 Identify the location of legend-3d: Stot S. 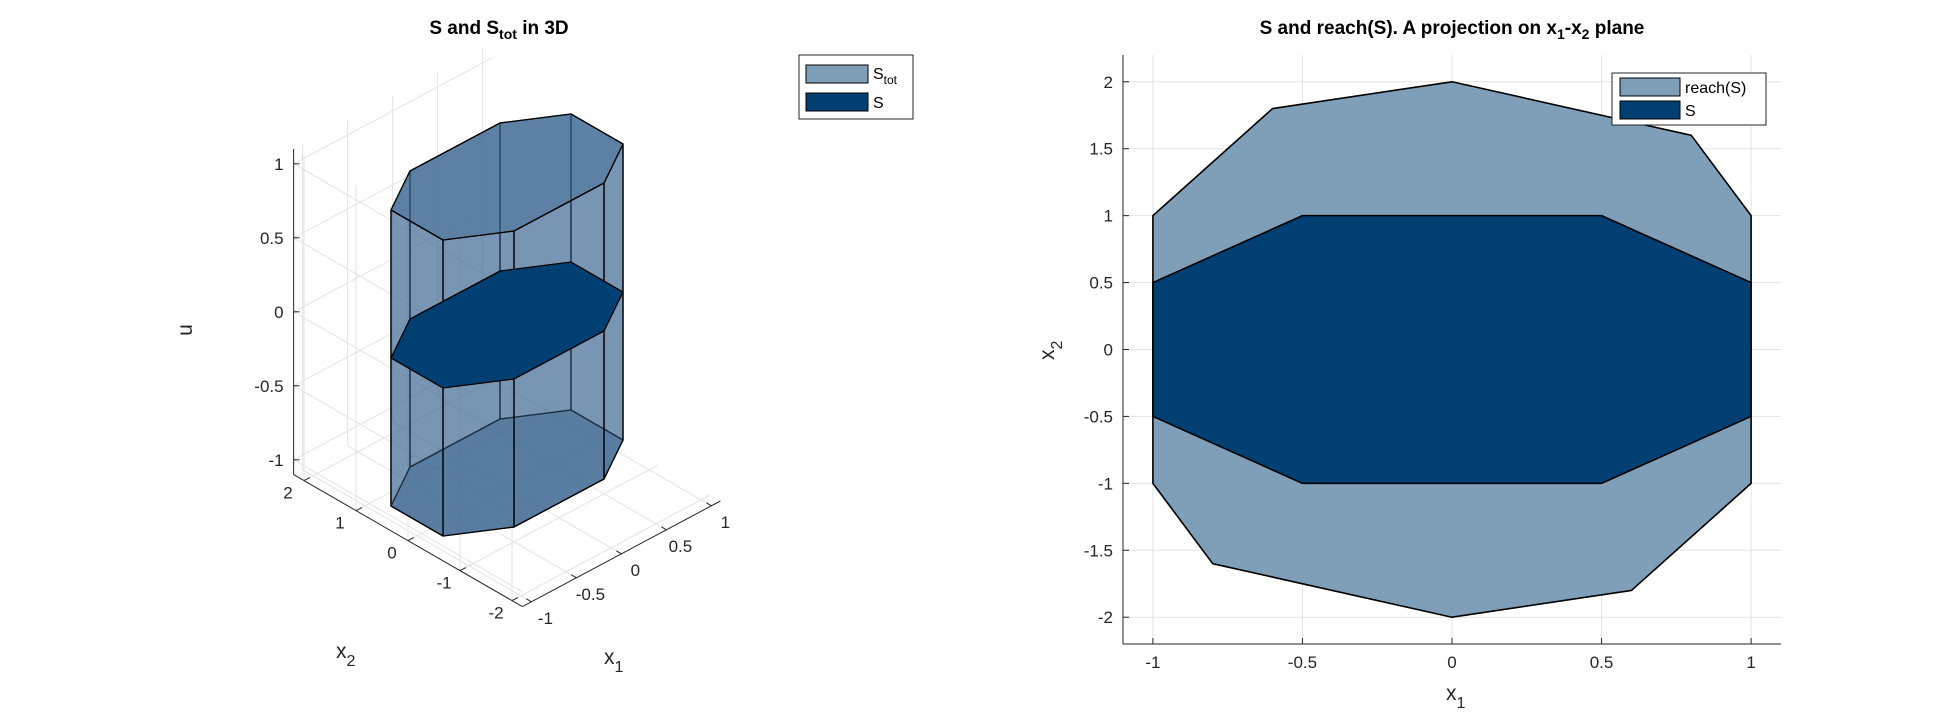
(856, 87).